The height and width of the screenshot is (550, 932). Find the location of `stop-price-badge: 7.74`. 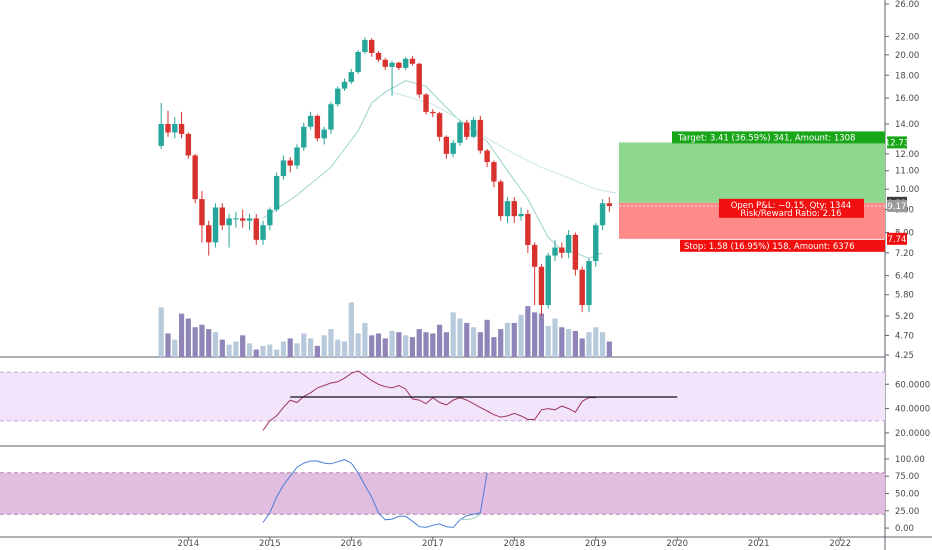

stop-price-badge: 7.74 is located at coordinates (897, 240).